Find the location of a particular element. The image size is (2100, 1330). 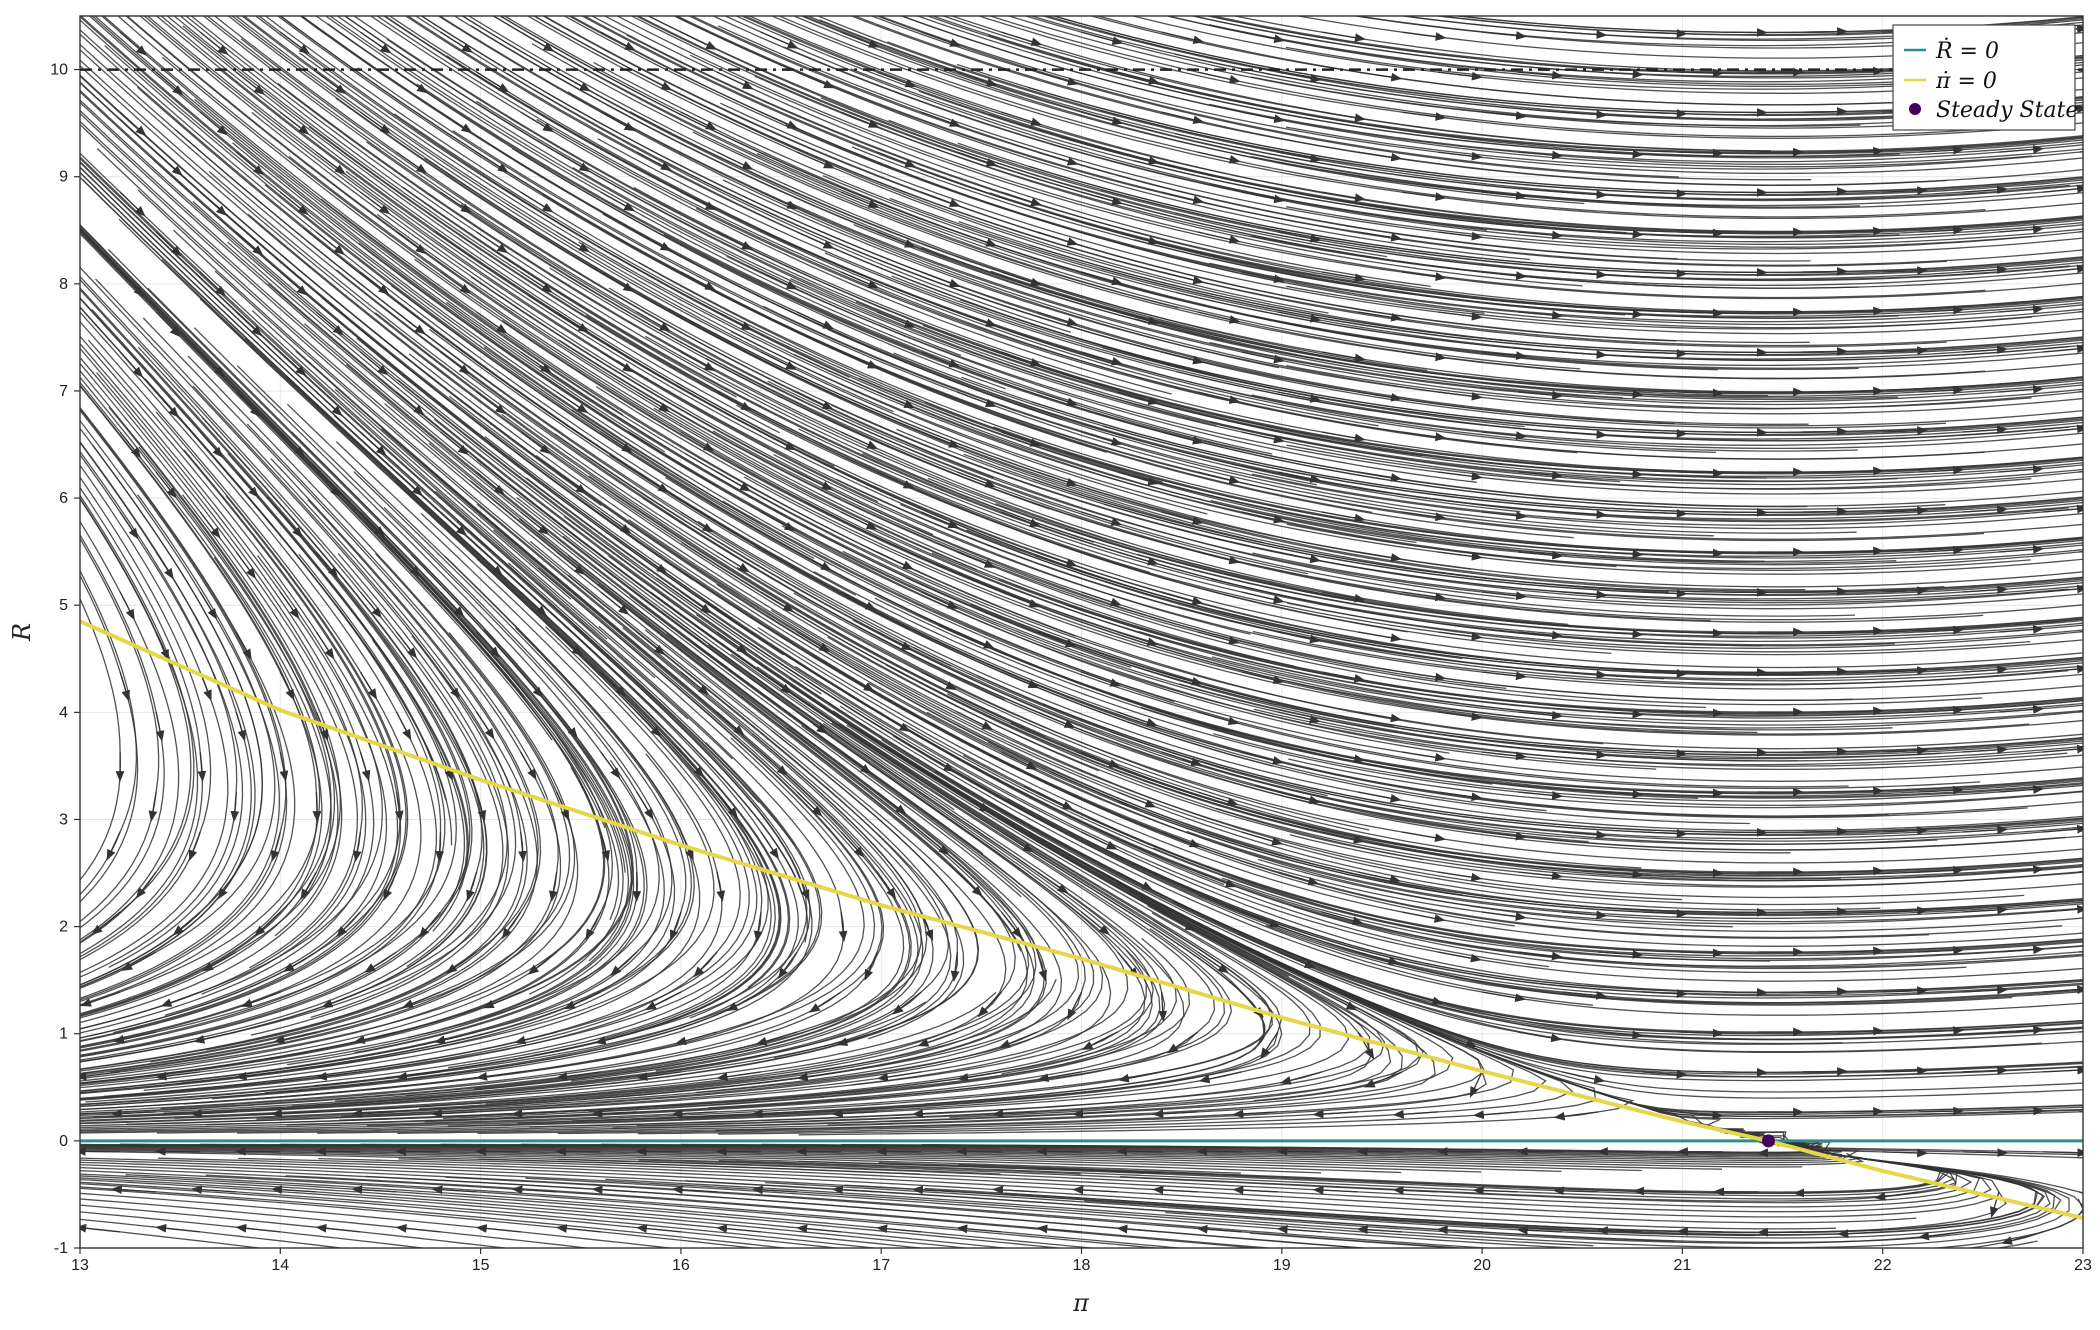

y-tick-label: 7 is located at coordinates (63, 391).